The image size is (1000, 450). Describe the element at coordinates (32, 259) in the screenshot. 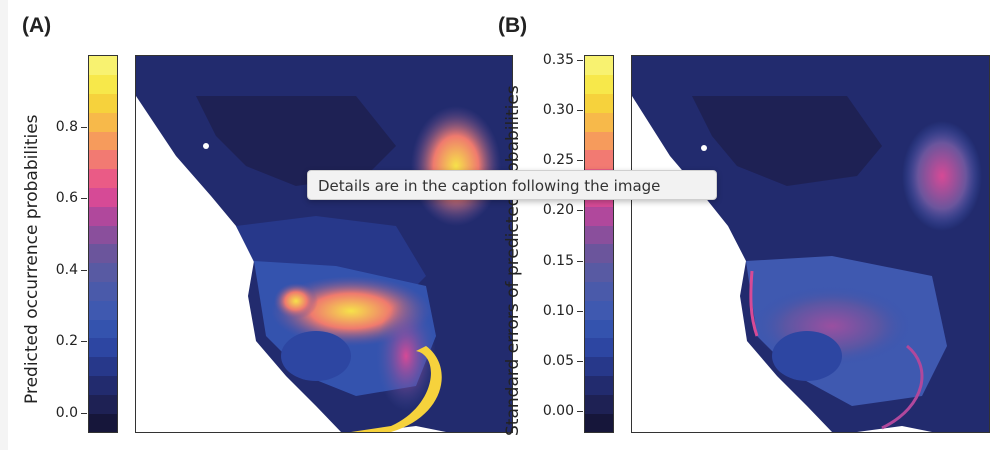

I see `colorbar-a-title: Predicted occurrence probabilities` at that location.